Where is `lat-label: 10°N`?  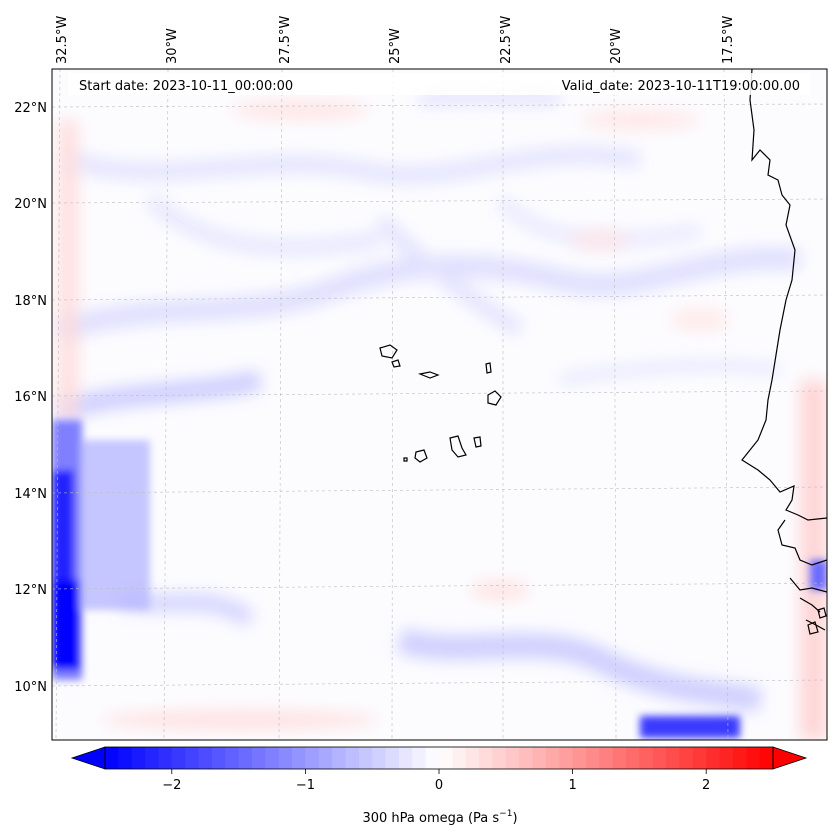
lat-label: 10°N is located at coordinates (30, 687).